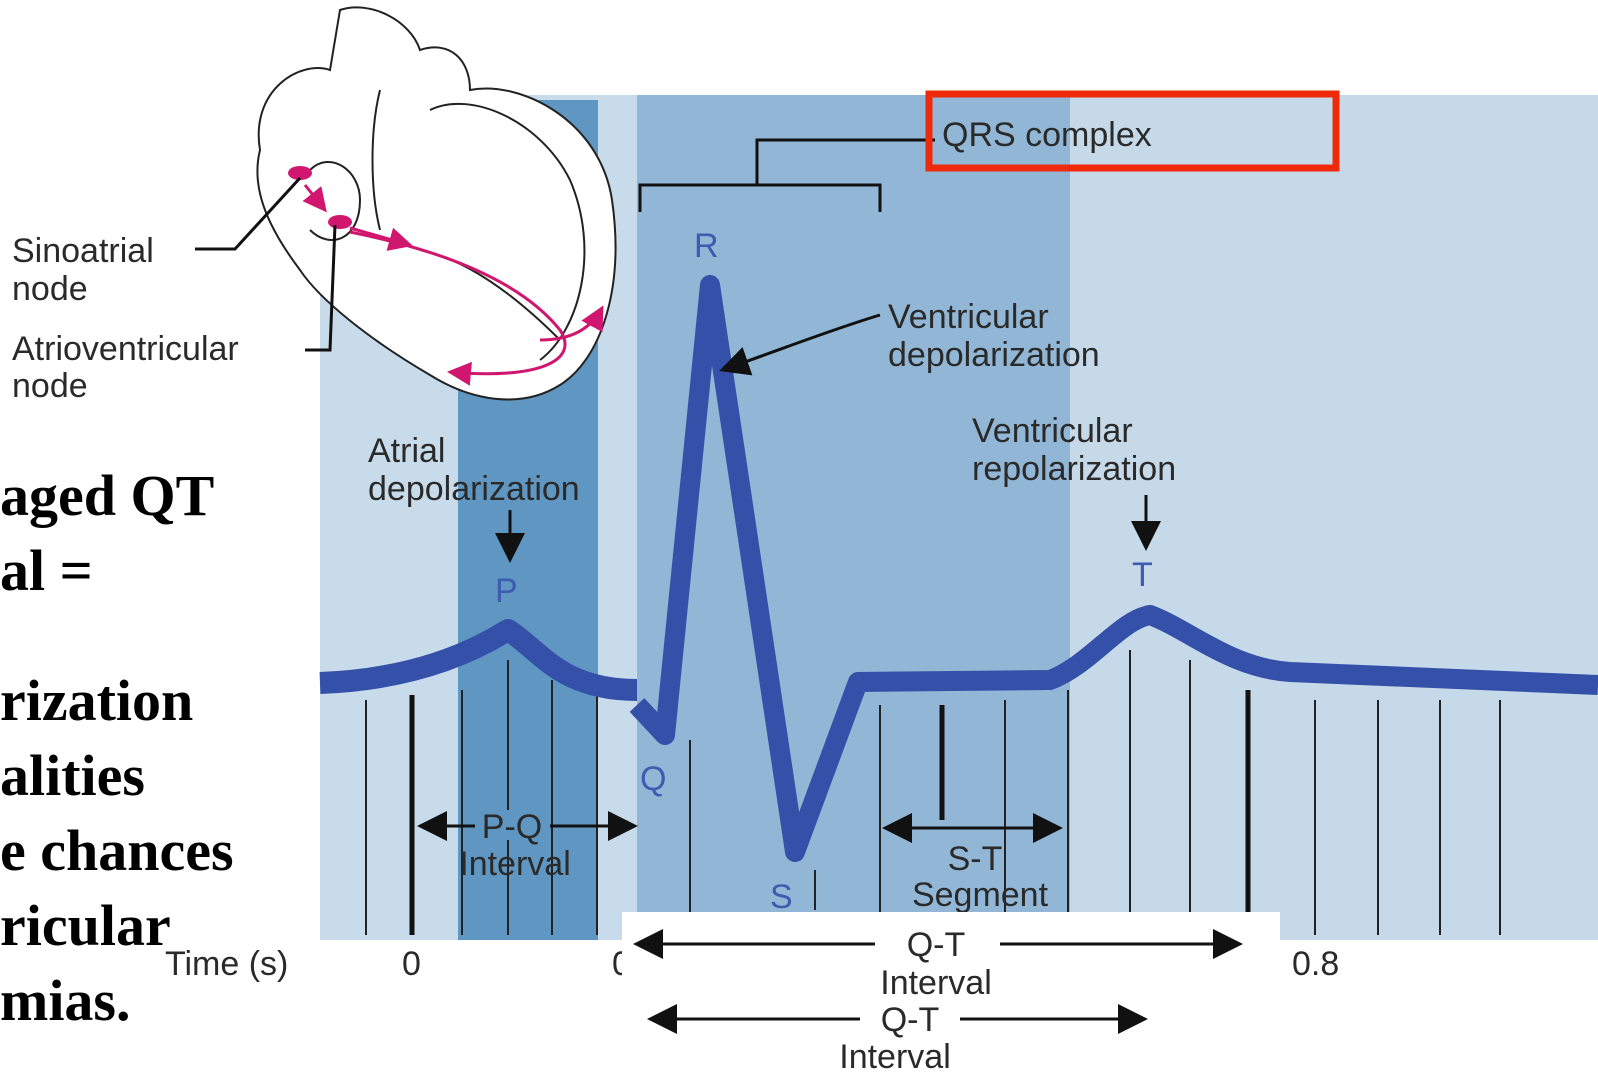  Describe the element at coordinates (117, 850) in the screenshot. I see `slide-text: e chances` at that location.